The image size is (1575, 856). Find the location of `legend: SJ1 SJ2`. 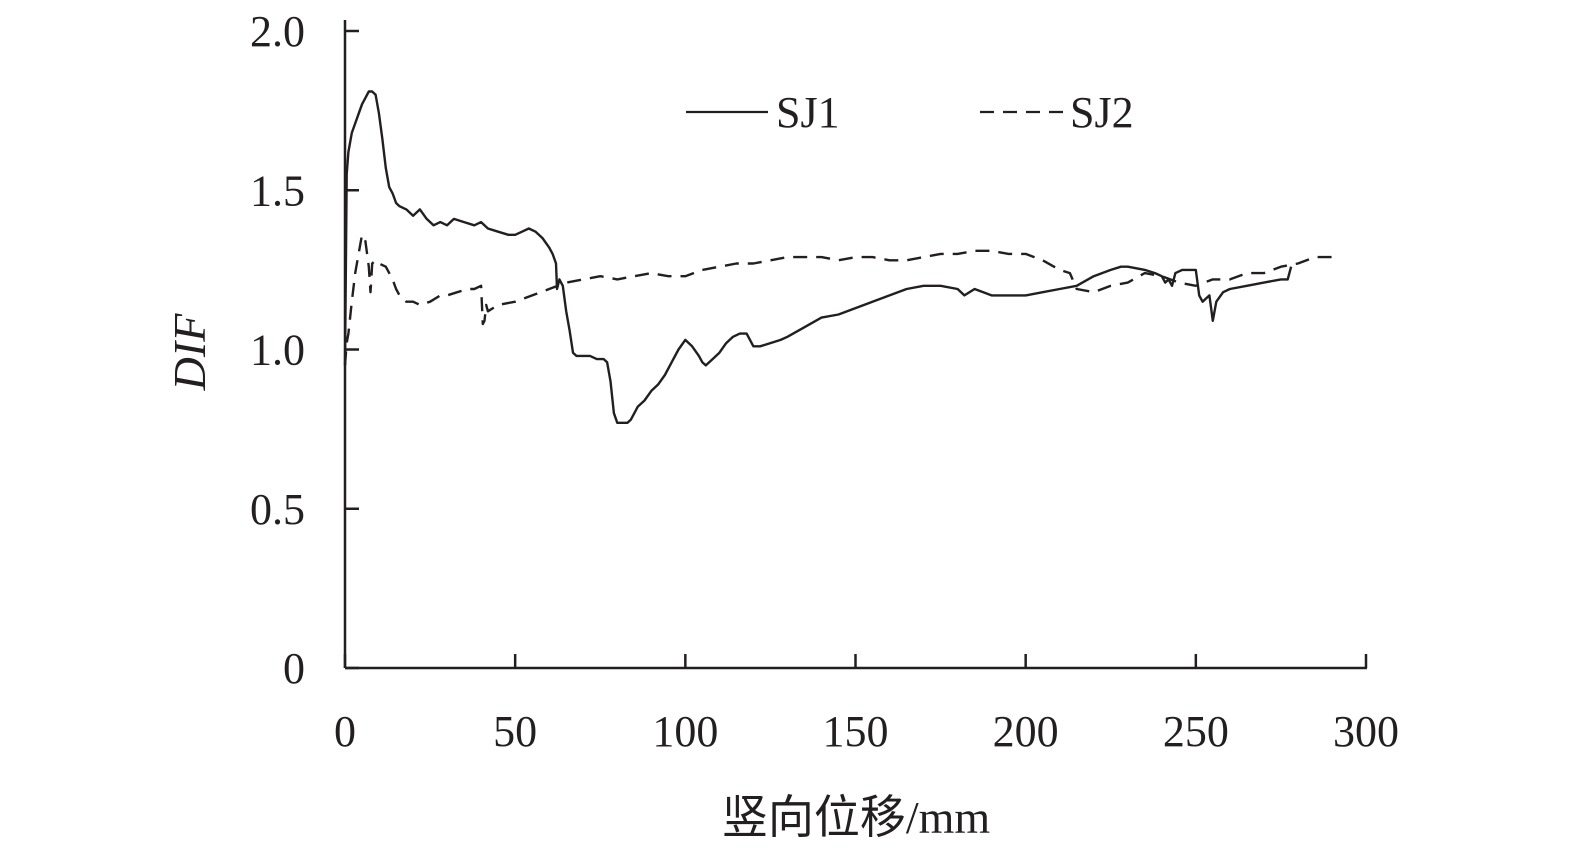

legend: SJ1 SJ2 is located at coordinates (910, 112).